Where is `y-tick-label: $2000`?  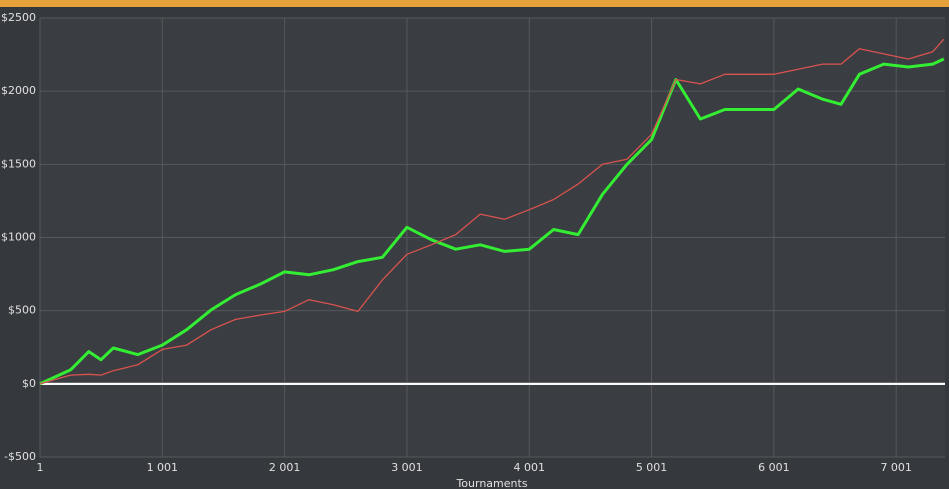 y-tick-label: $2000 is located at coordinates (18, 90).